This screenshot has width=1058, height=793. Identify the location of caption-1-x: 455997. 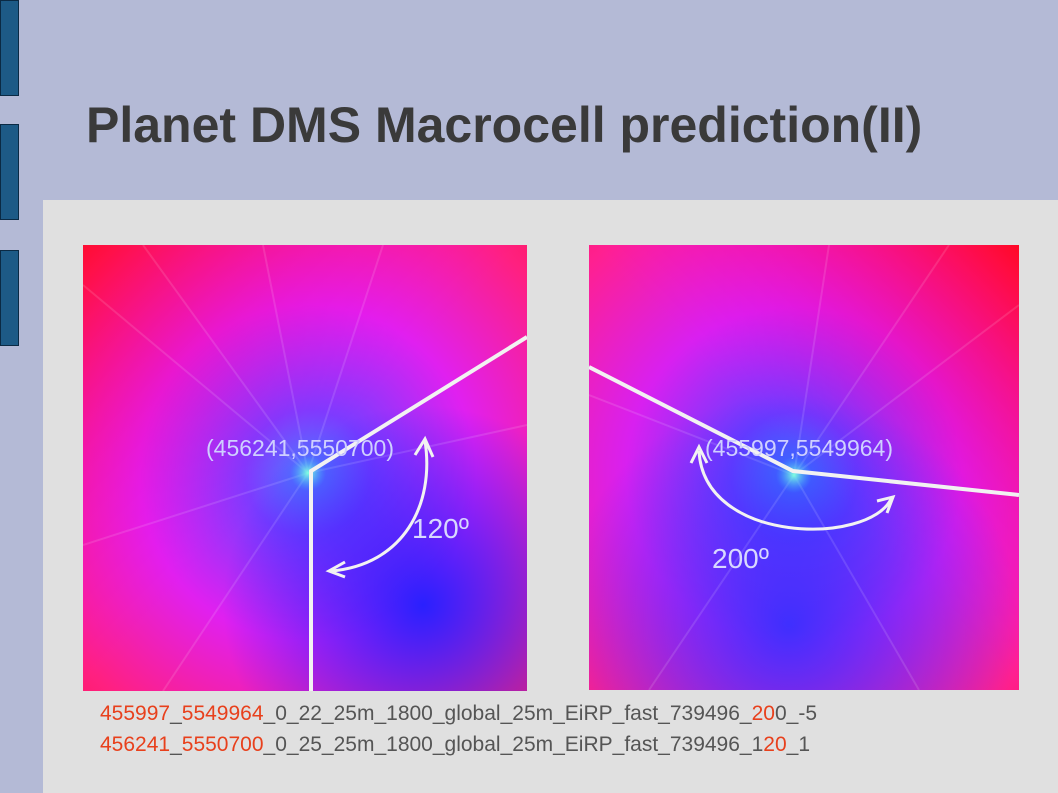
(135, 713).